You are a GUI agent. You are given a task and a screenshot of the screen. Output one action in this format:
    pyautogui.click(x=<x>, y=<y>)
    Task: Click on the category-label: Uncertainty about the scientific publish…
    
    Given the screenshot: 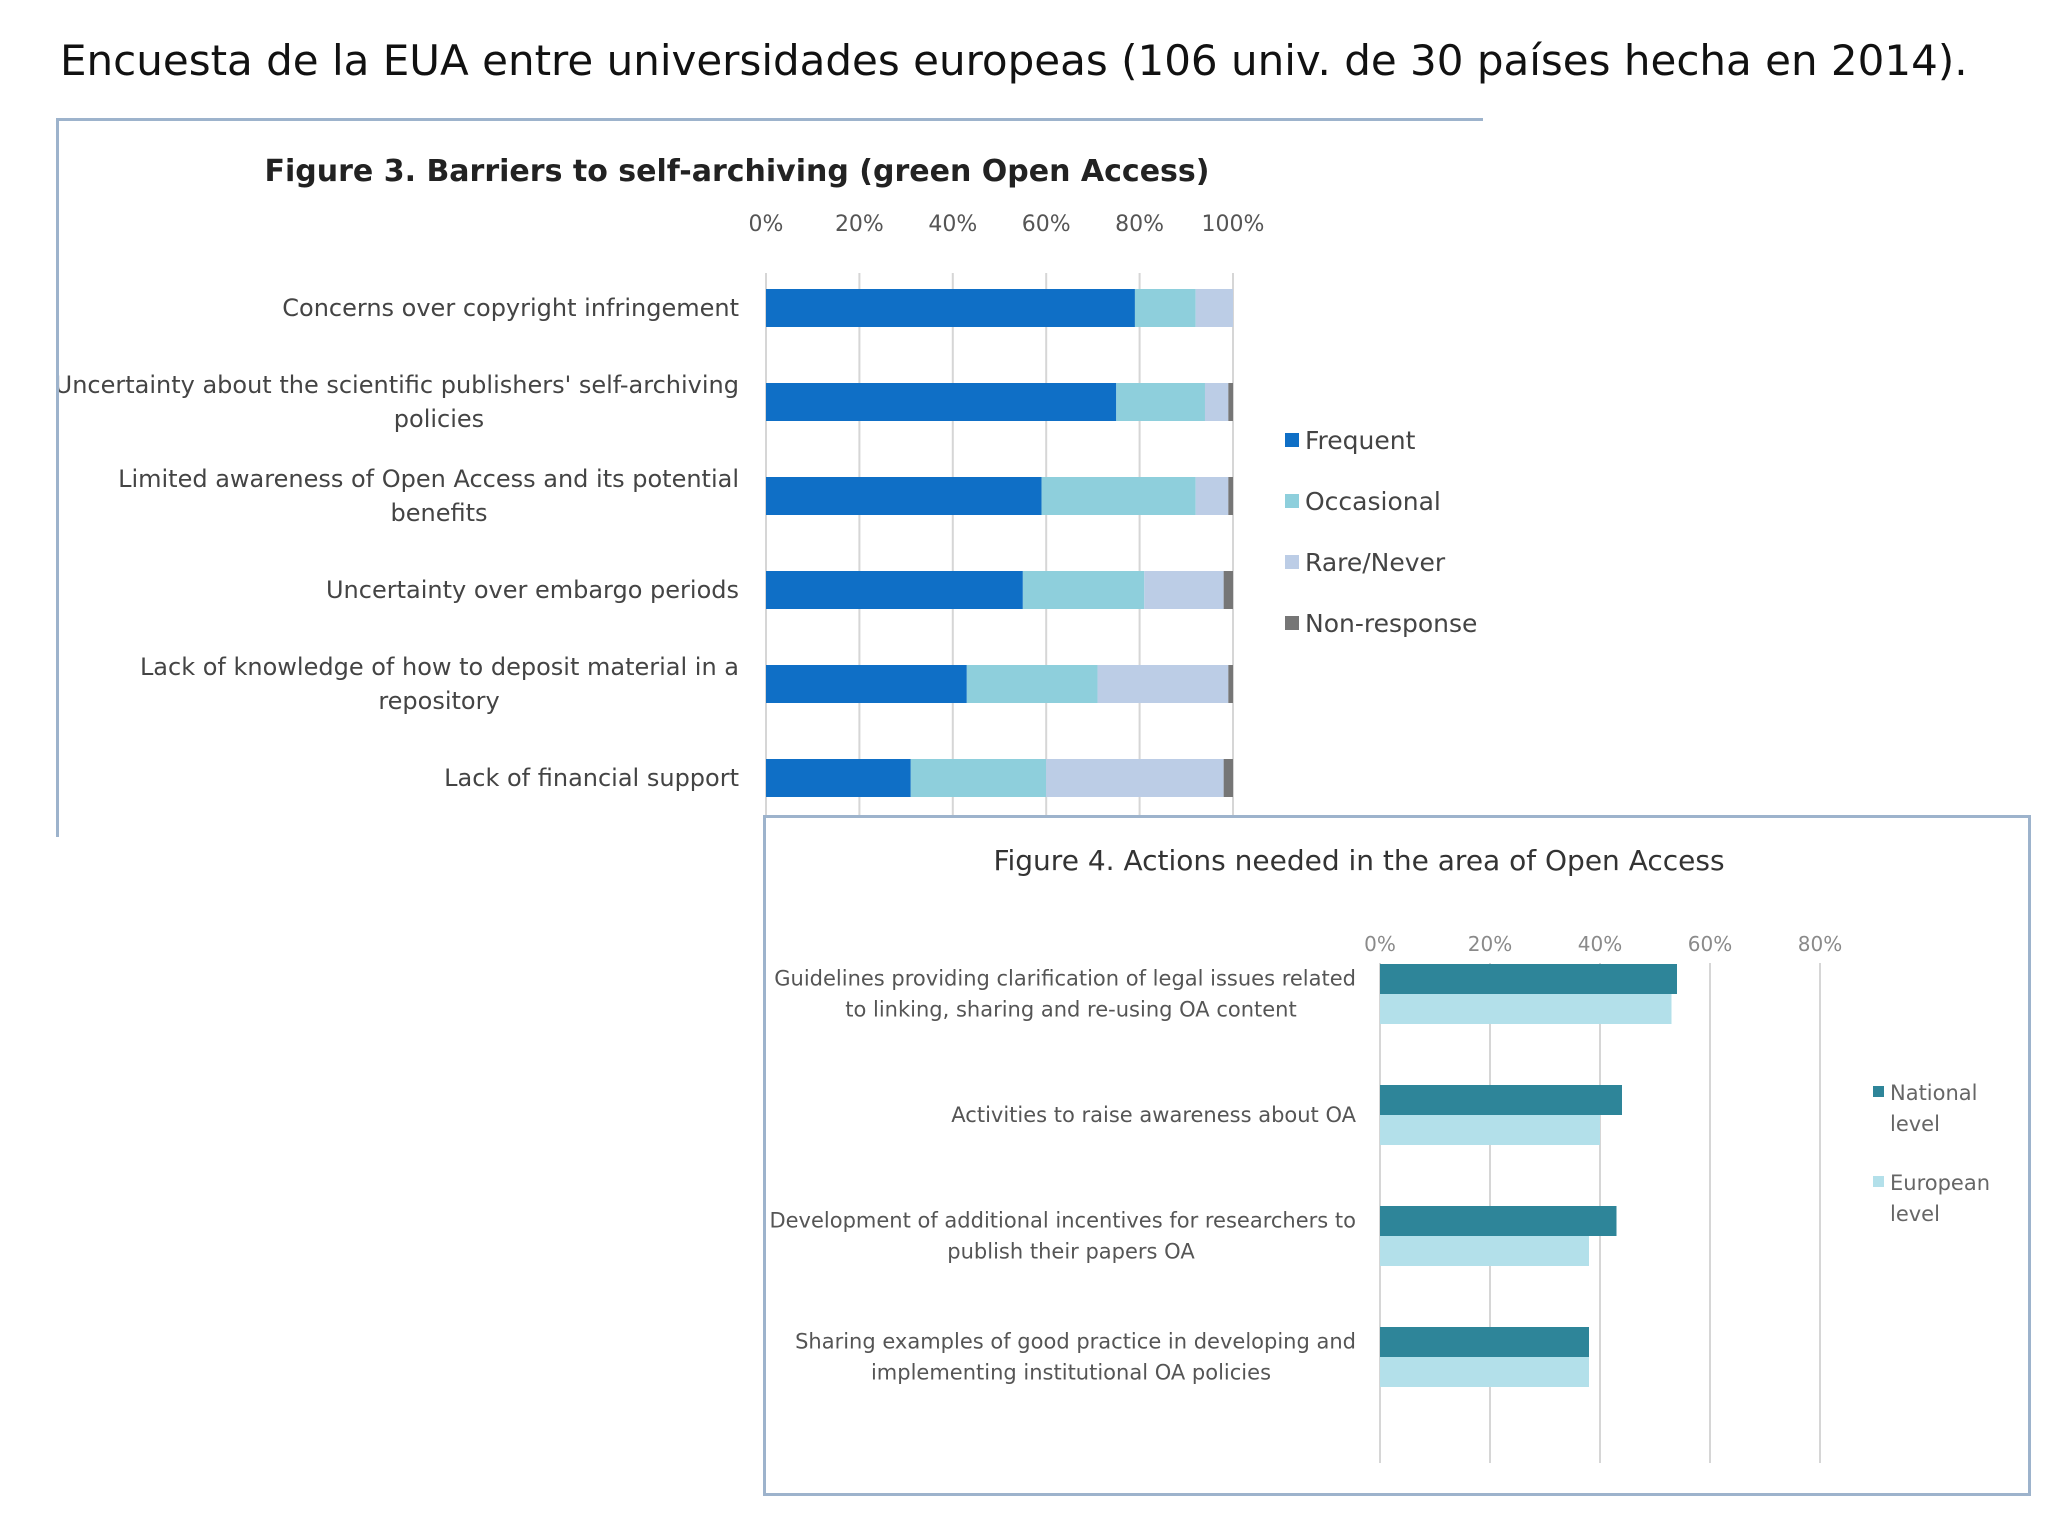 What is the action you would take?
    pyautogui.click(x=399, y=385)
    